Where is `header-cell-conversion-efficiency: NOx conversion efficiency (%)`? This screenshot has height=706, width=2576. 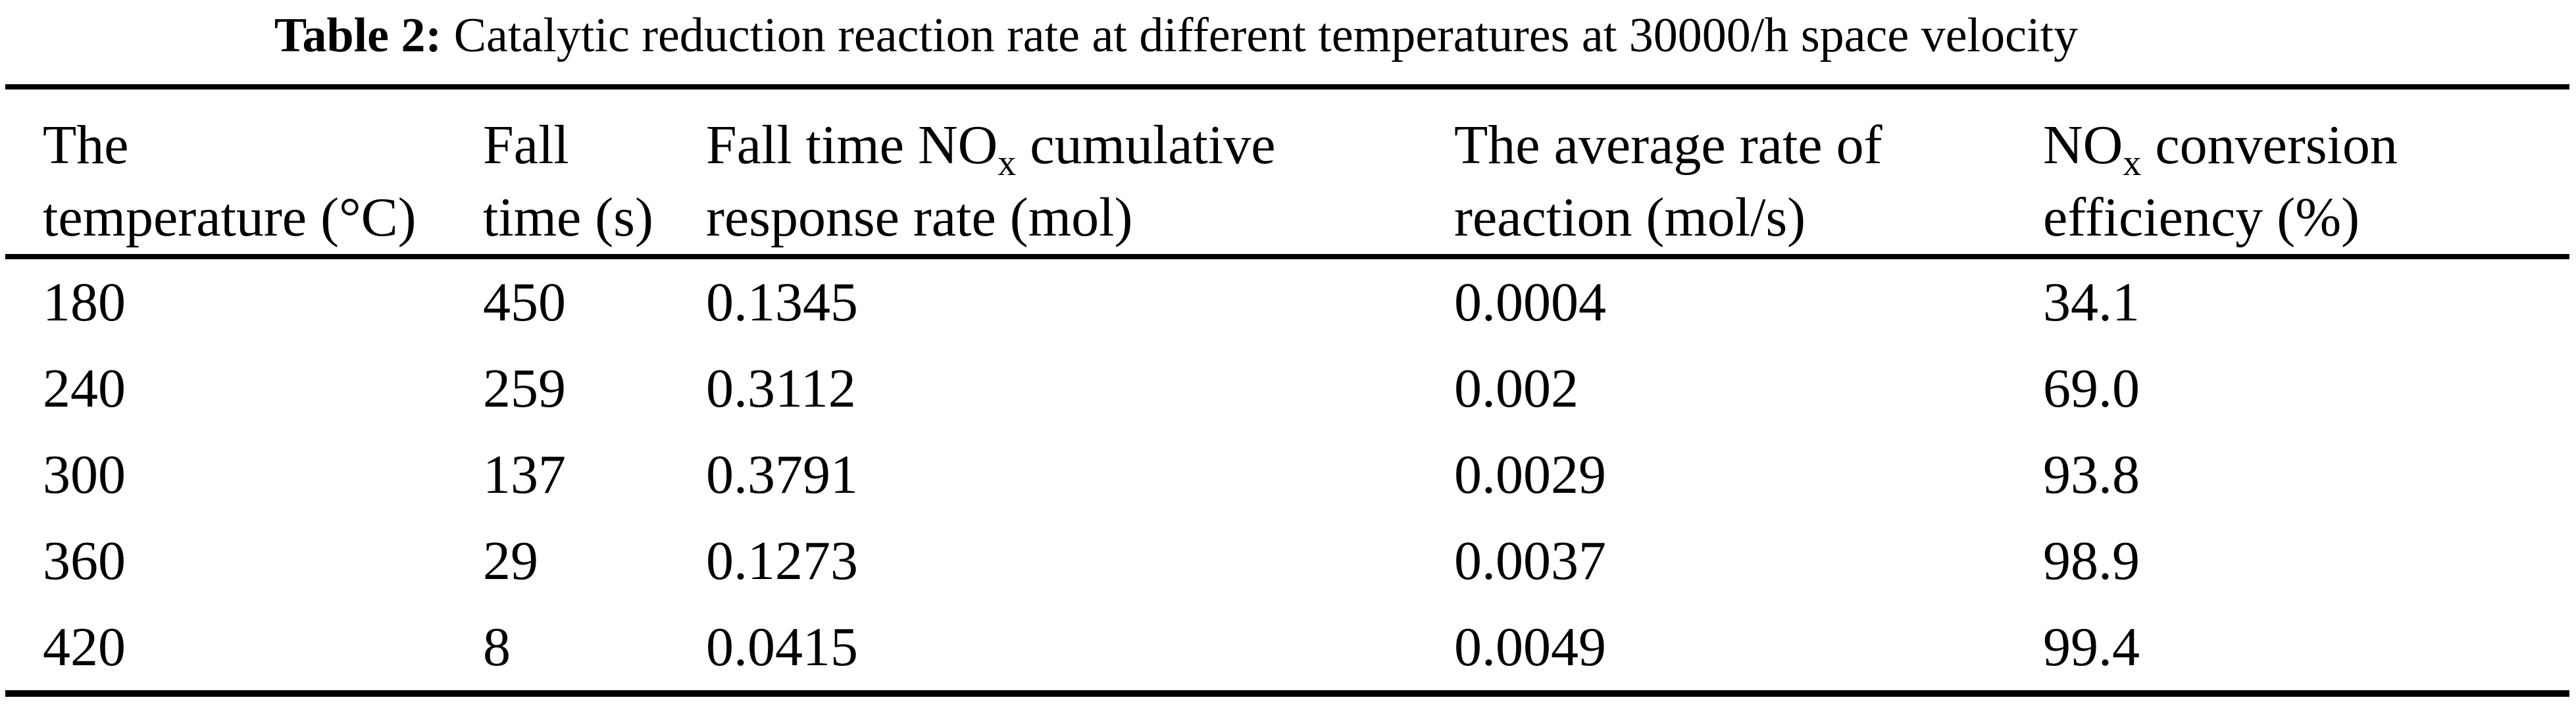
header-cell-conversion-efficiency: NOx conversion efficiency (%) is located at coordinates (2306, 173).